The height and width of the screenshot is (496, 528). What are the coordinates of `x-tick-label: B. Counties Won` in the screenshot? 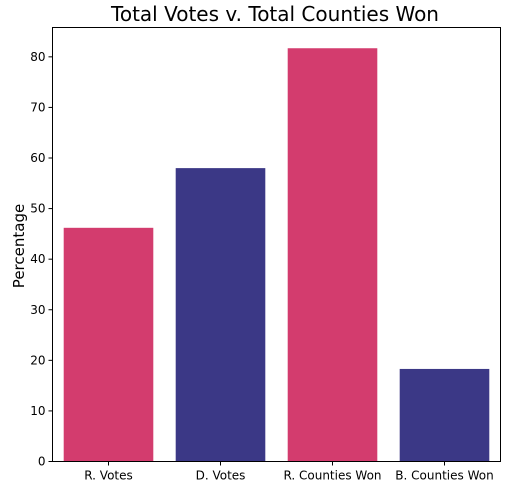 It's located at (444, 476).